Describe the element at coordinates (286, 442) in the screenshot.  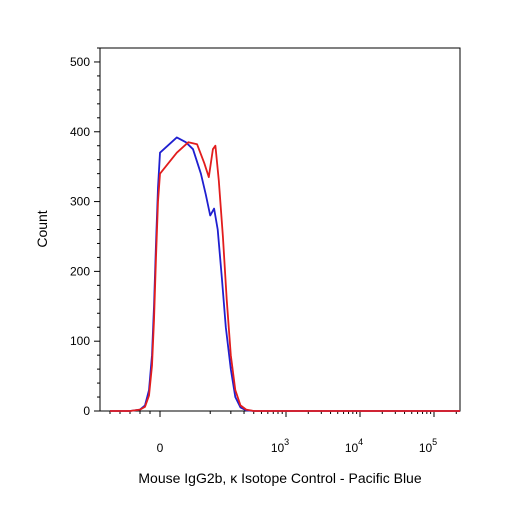
I see `x-tick-exponent: 3` at that location.